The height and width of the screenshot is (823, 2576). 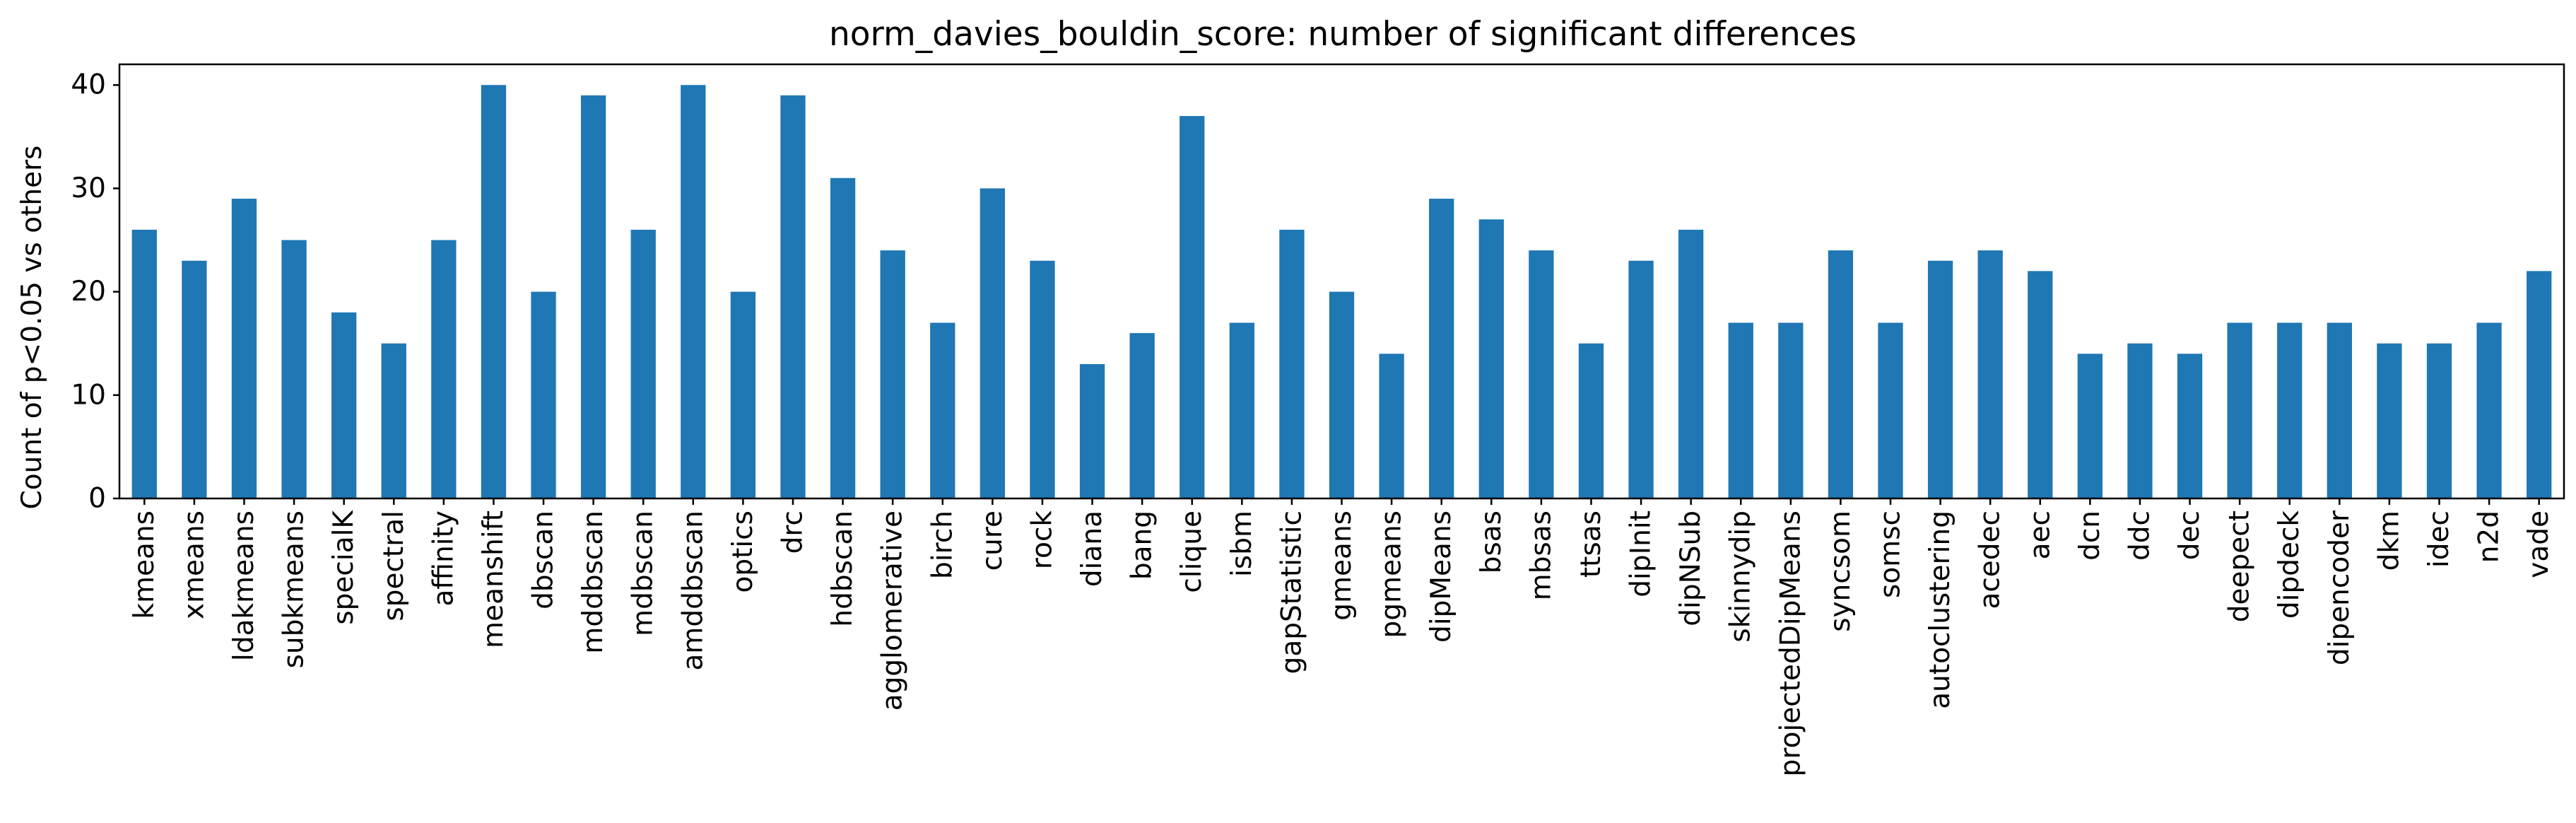 I want to click on bar-ldakmeans, so click(x=244, y=348).